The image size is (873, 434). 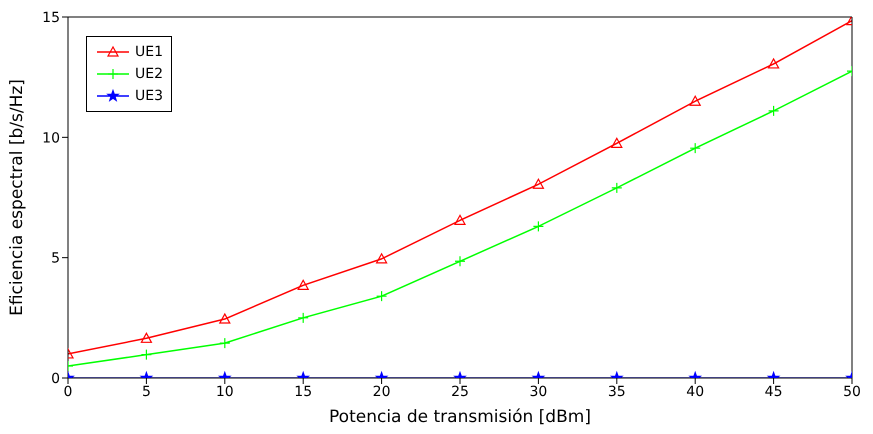 What do you see at coordinates (68, 392) in the screenshot?
I see `x-tick-label: 0` at bounding box center [68, 392].